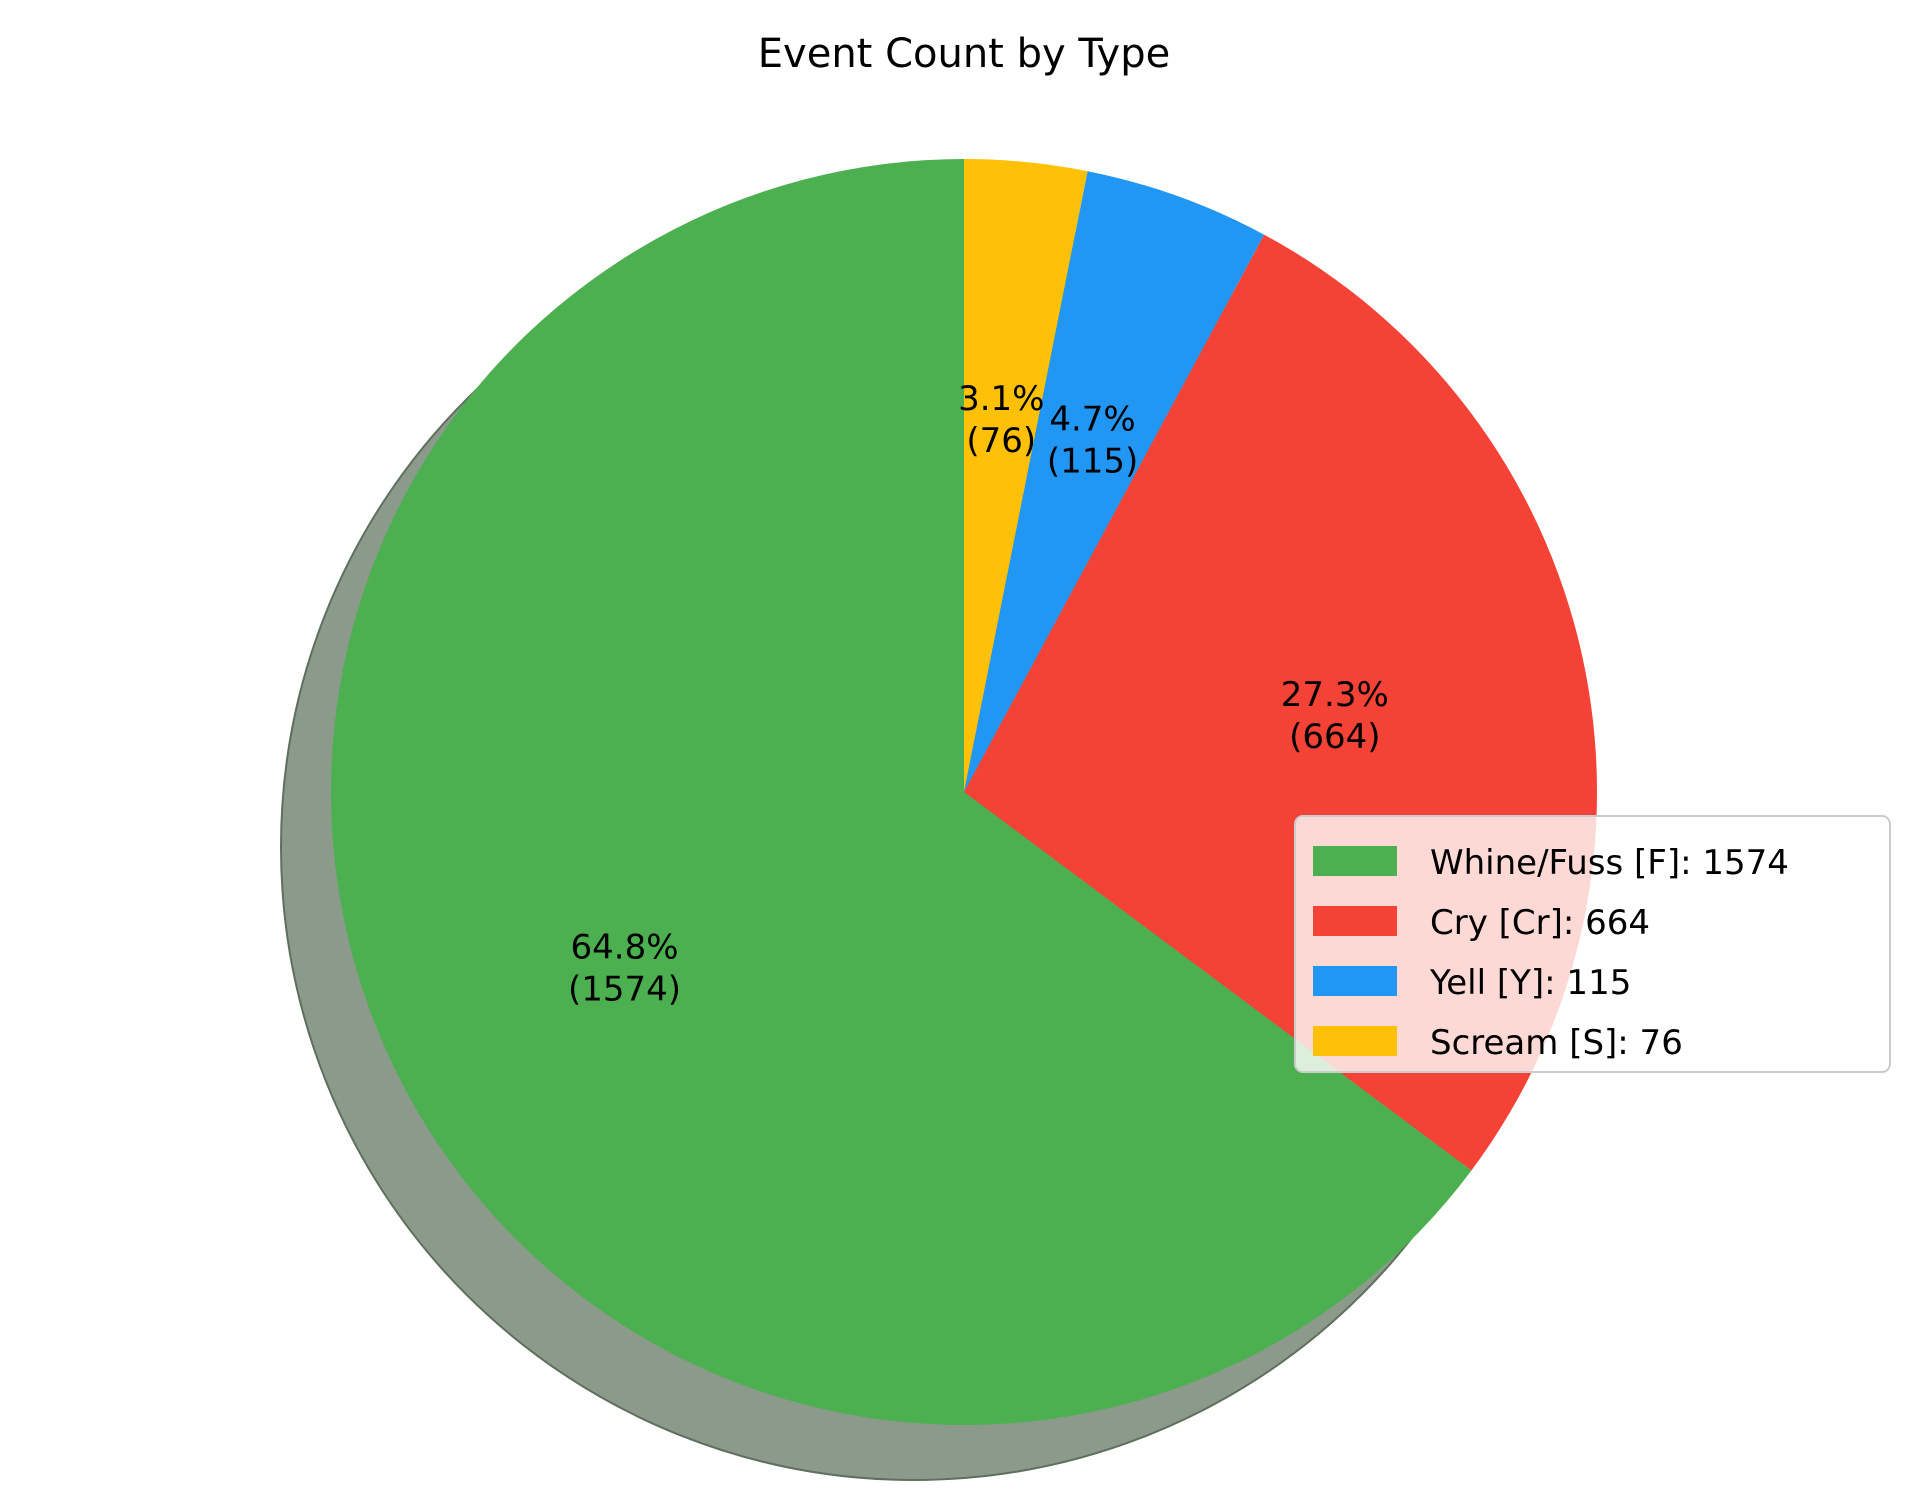 The height and width of the screenshot is (1509, 1919). Describe the element at coordinates (1530, 983) in the screenshot. I see `legend-label-yell-y: Yell [Y]: 115` at that location.